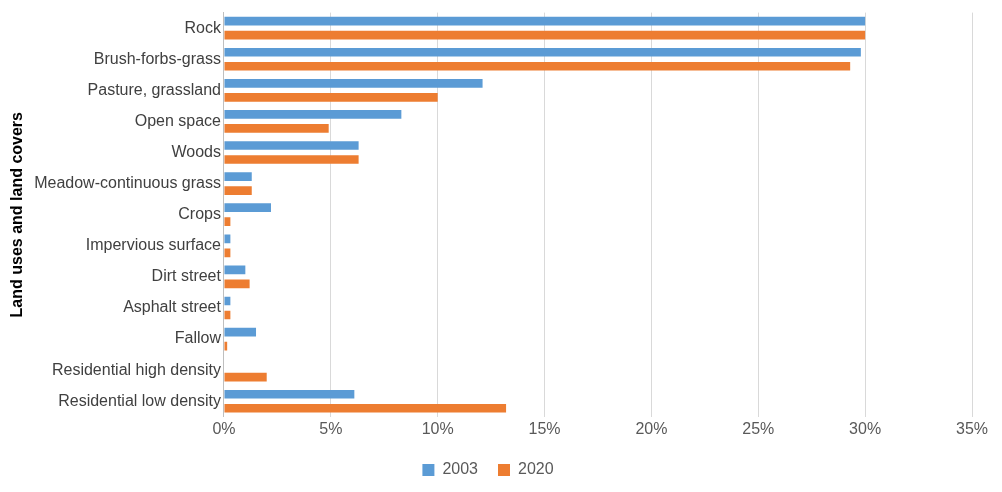 The height and width of the screenshot is (492, 1002). I want to click on y-tick-label: Pasture, grassland, so click(154, 89).